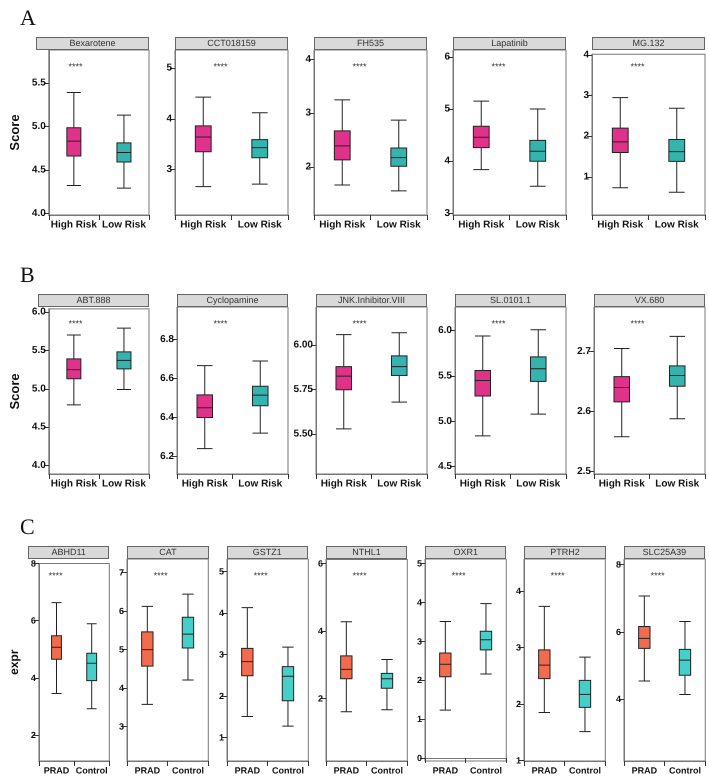 The height and width of the screenshot is (782, 709). What do you see at coordinates (649, 300) in the screenshot?
I see `chart-title: VX.680` at bounding box center [649, 300].